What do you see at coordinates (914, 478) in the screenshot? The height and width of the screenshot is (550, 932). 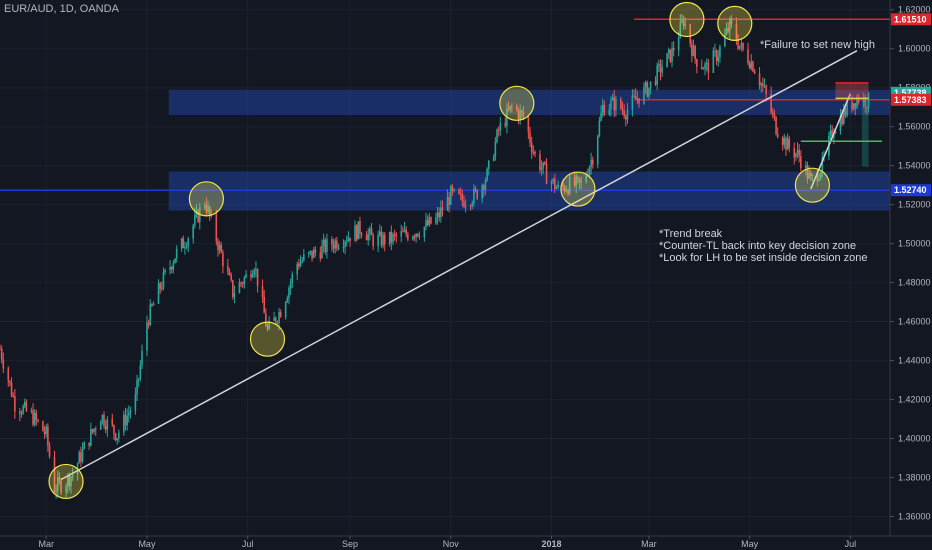 I see `price-tick-label: 1.38000` at bounding box center [914, 478].